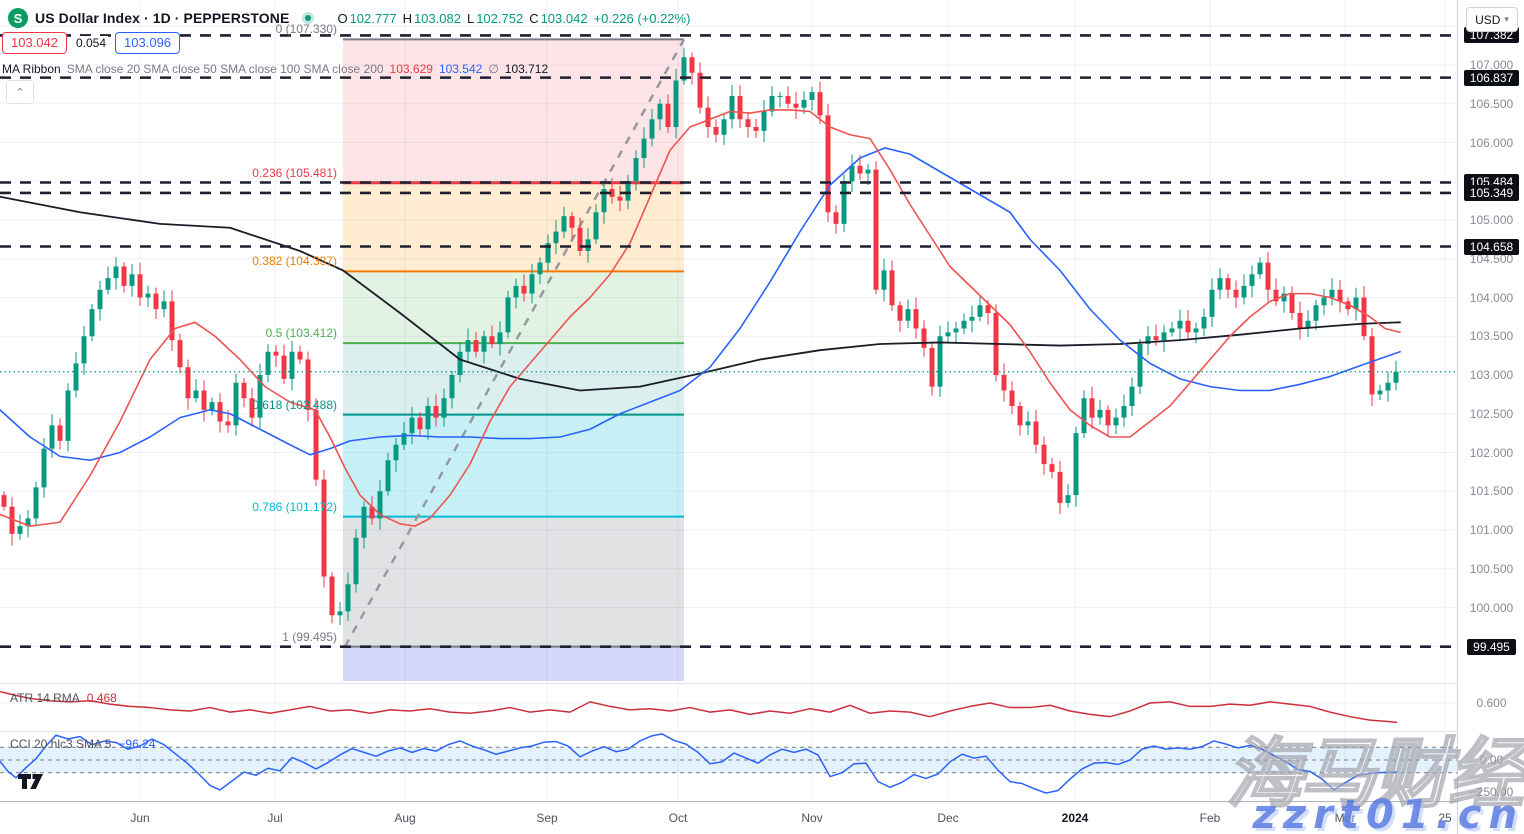  Describe the element at coordinates (1491, 568) in the screenshot. I see `price-scale-label: 100.500` at that location.